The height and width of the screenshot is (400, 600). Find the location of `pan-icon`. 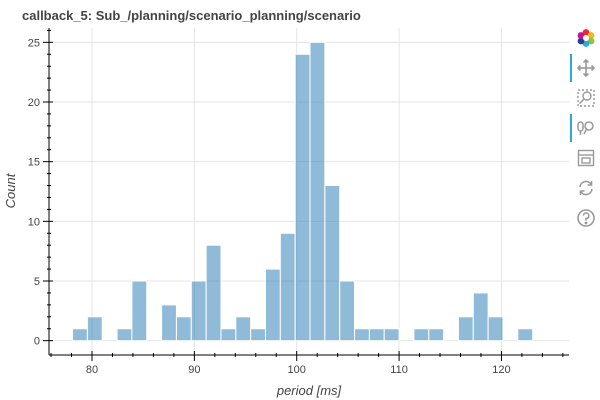

pan-icon is located at coordinates (586, 68).